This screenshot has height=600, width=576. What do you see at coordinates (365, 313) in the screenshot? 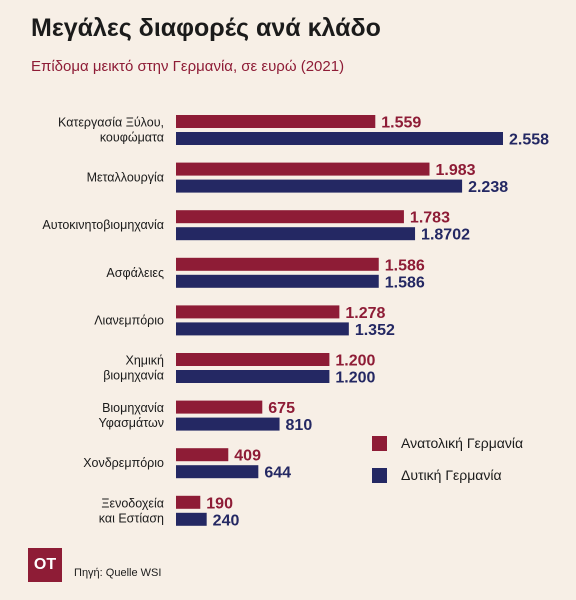
I see `value-label-east: 1.278` at bounding box center [365, 313].